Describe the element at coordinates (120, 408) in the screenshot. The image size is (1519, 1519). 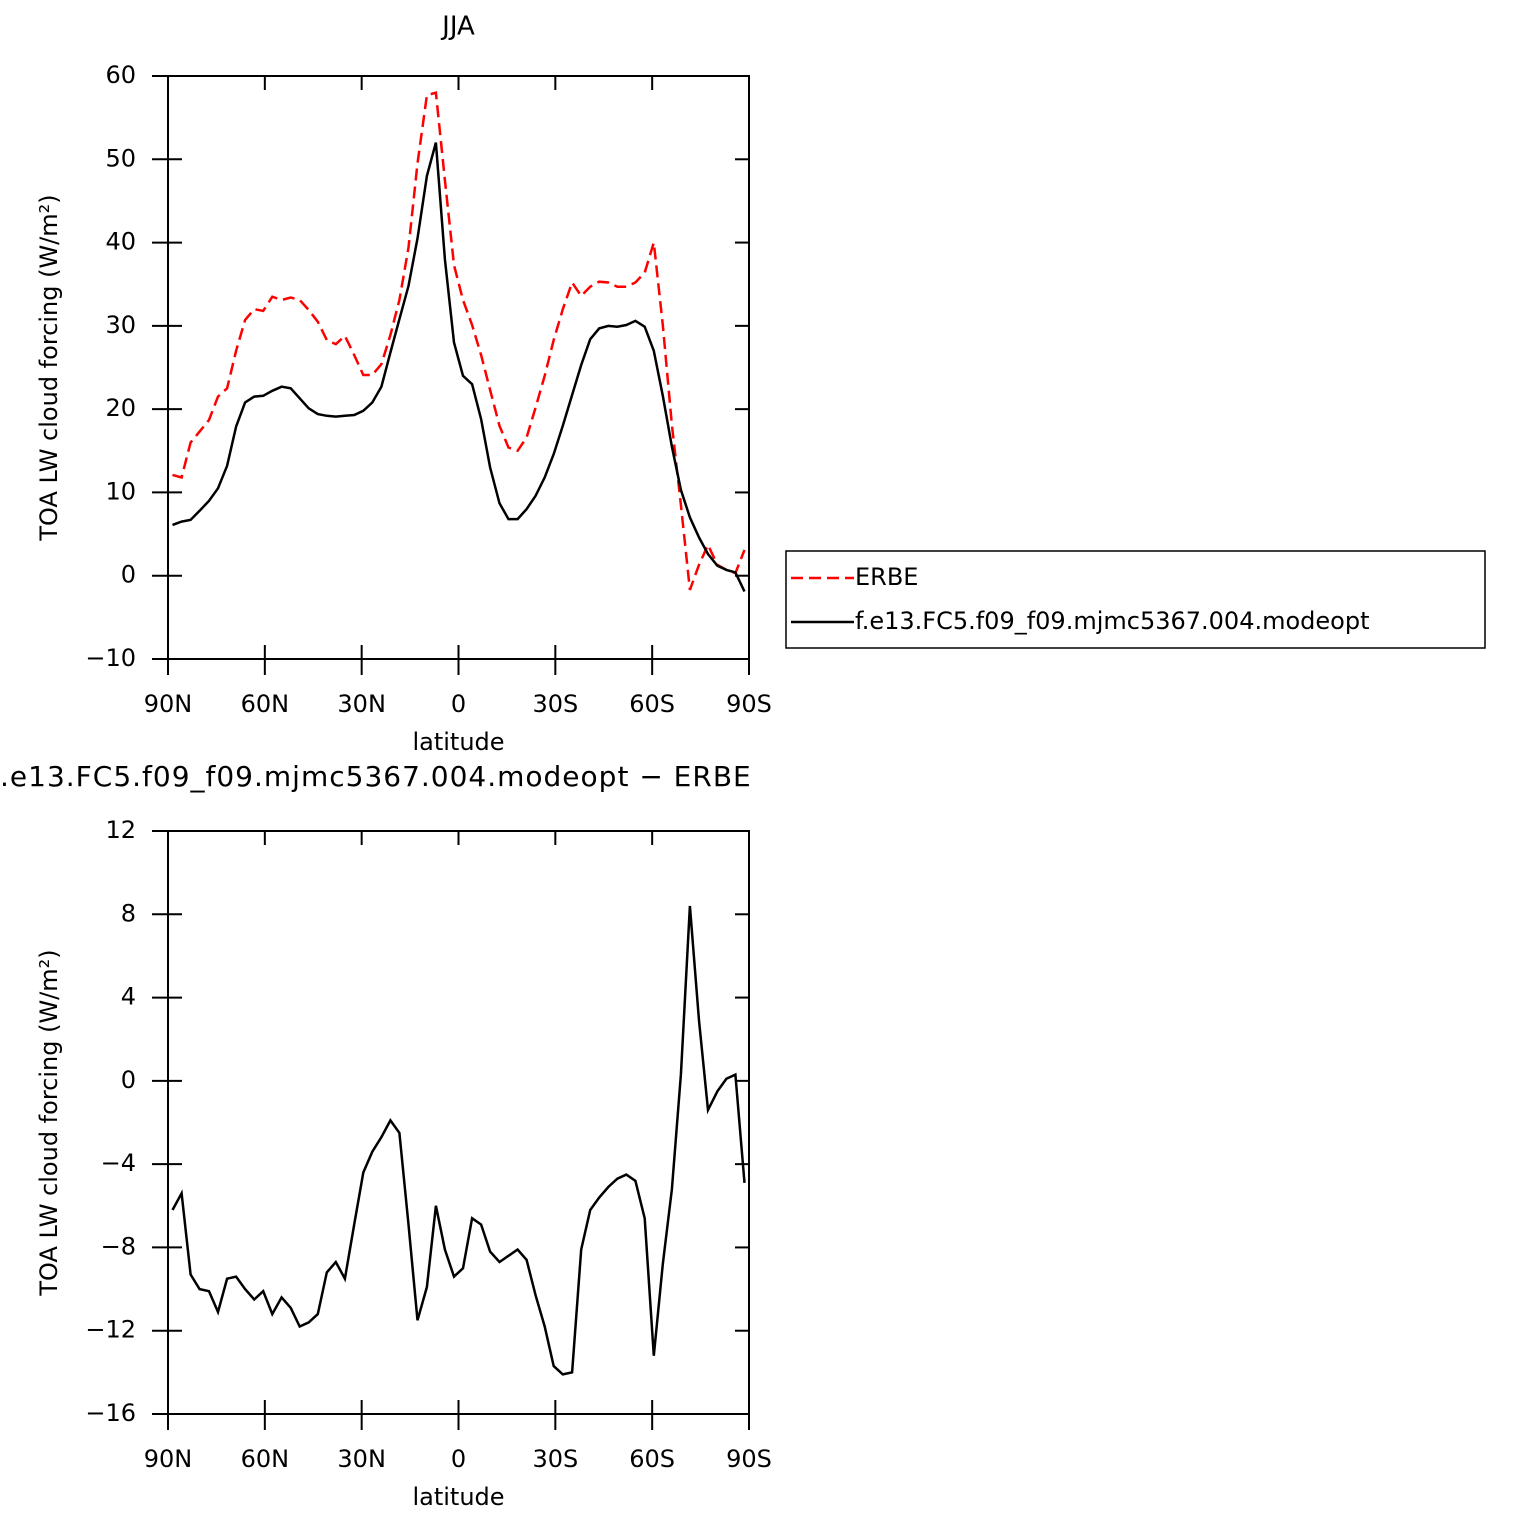
I see `y-tick-label: 20` at that location.